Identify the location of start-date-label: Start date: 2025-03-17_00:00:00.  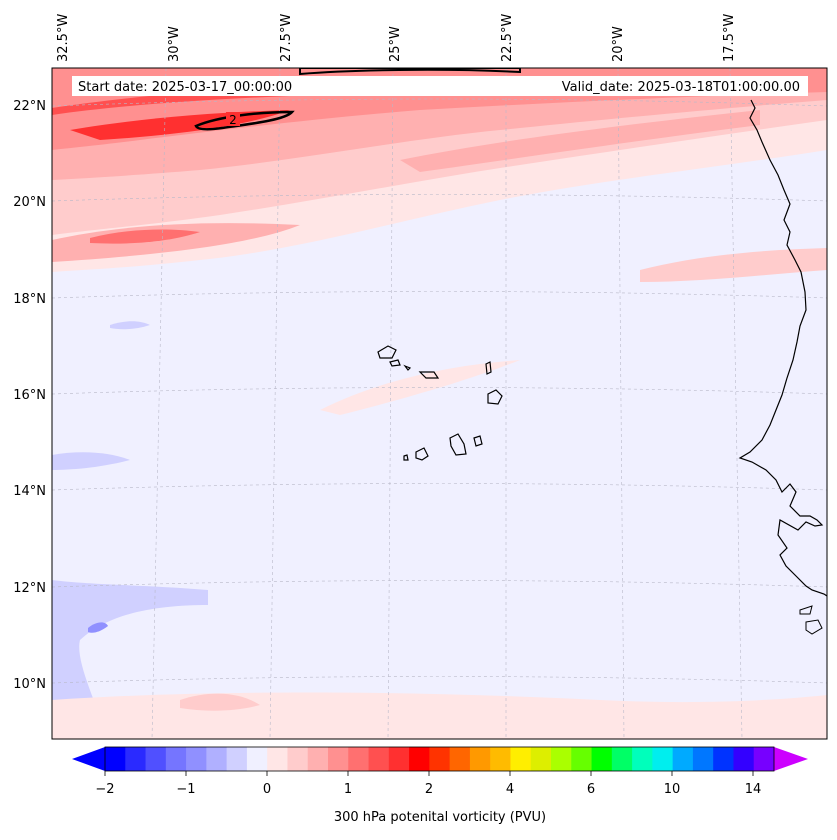
(185, 87).